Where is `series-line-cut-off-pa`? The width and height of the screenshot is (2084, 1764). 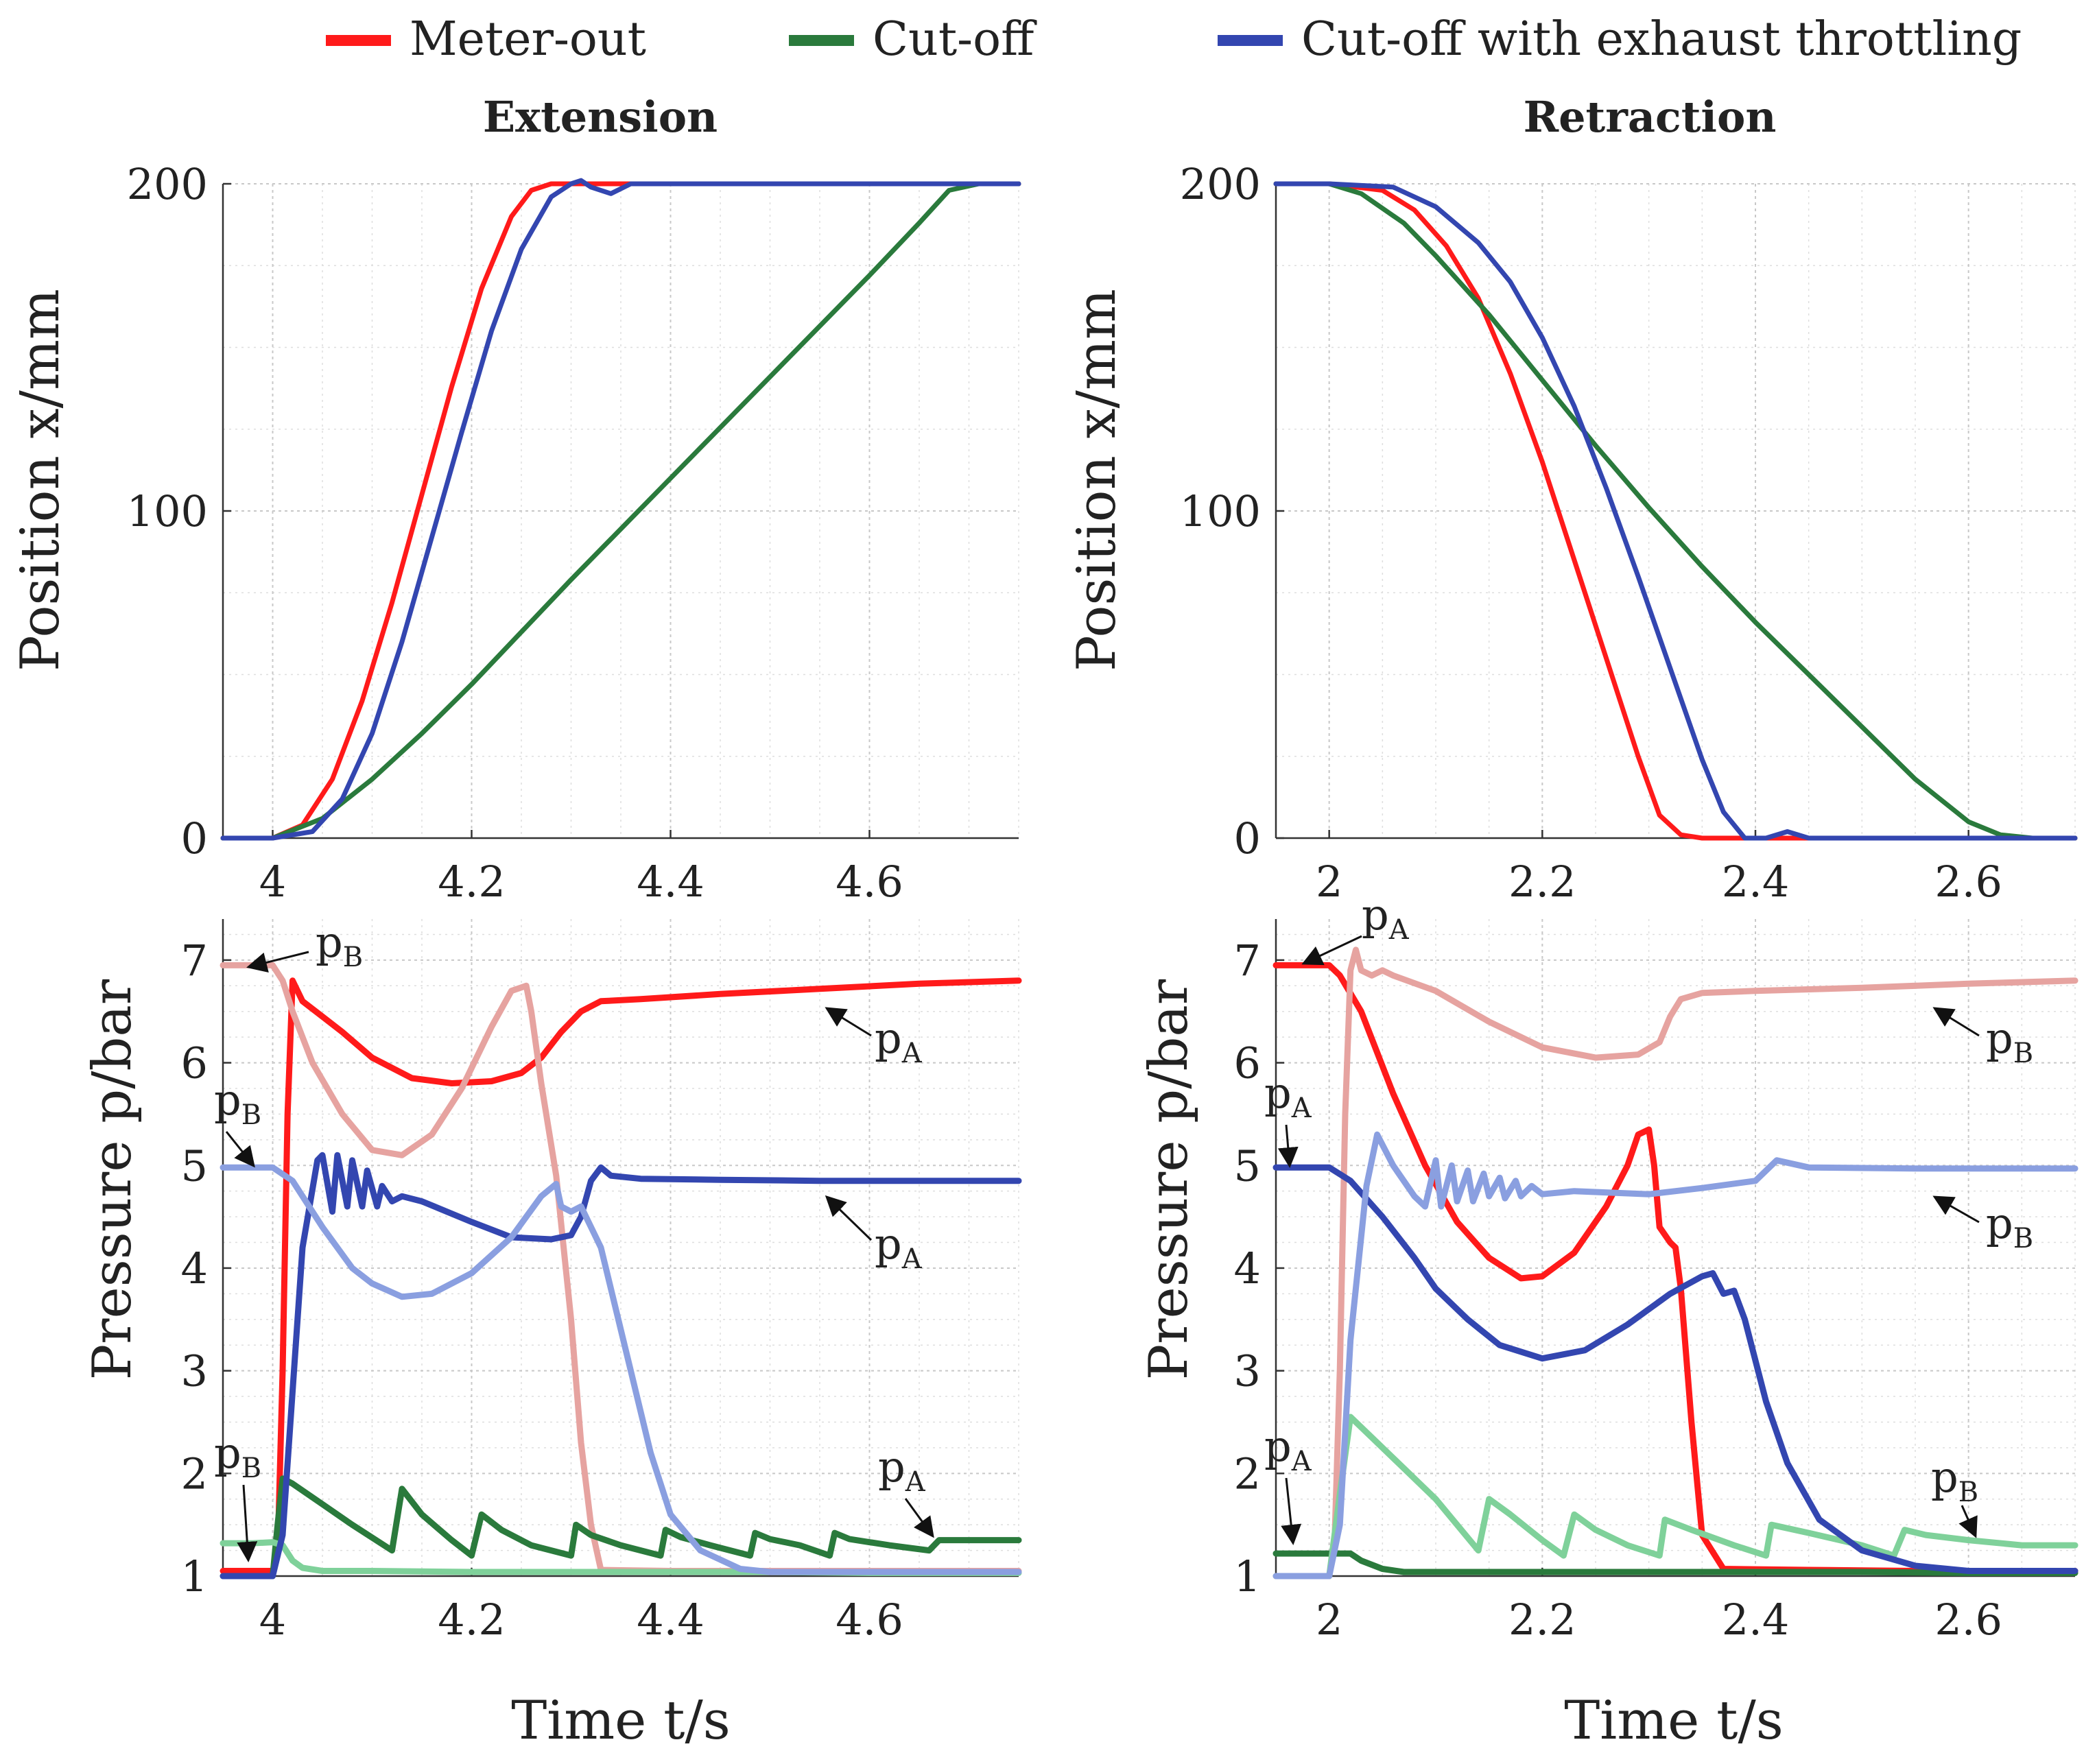
series-line-cut-off-pa is located at coordinates (621, 1527).